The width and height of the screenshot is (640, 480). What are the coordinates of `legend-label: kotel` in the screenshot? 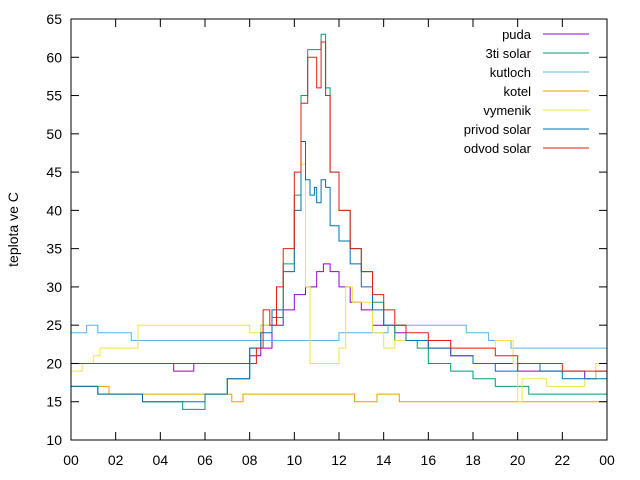 It's located at (518, 91).